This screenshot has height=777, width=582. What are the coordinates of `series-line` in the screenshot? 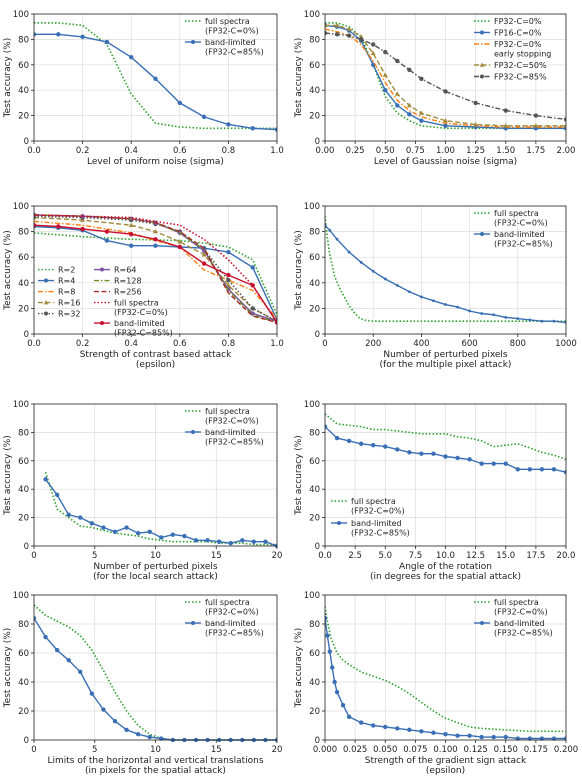 It's located at (445, 77).